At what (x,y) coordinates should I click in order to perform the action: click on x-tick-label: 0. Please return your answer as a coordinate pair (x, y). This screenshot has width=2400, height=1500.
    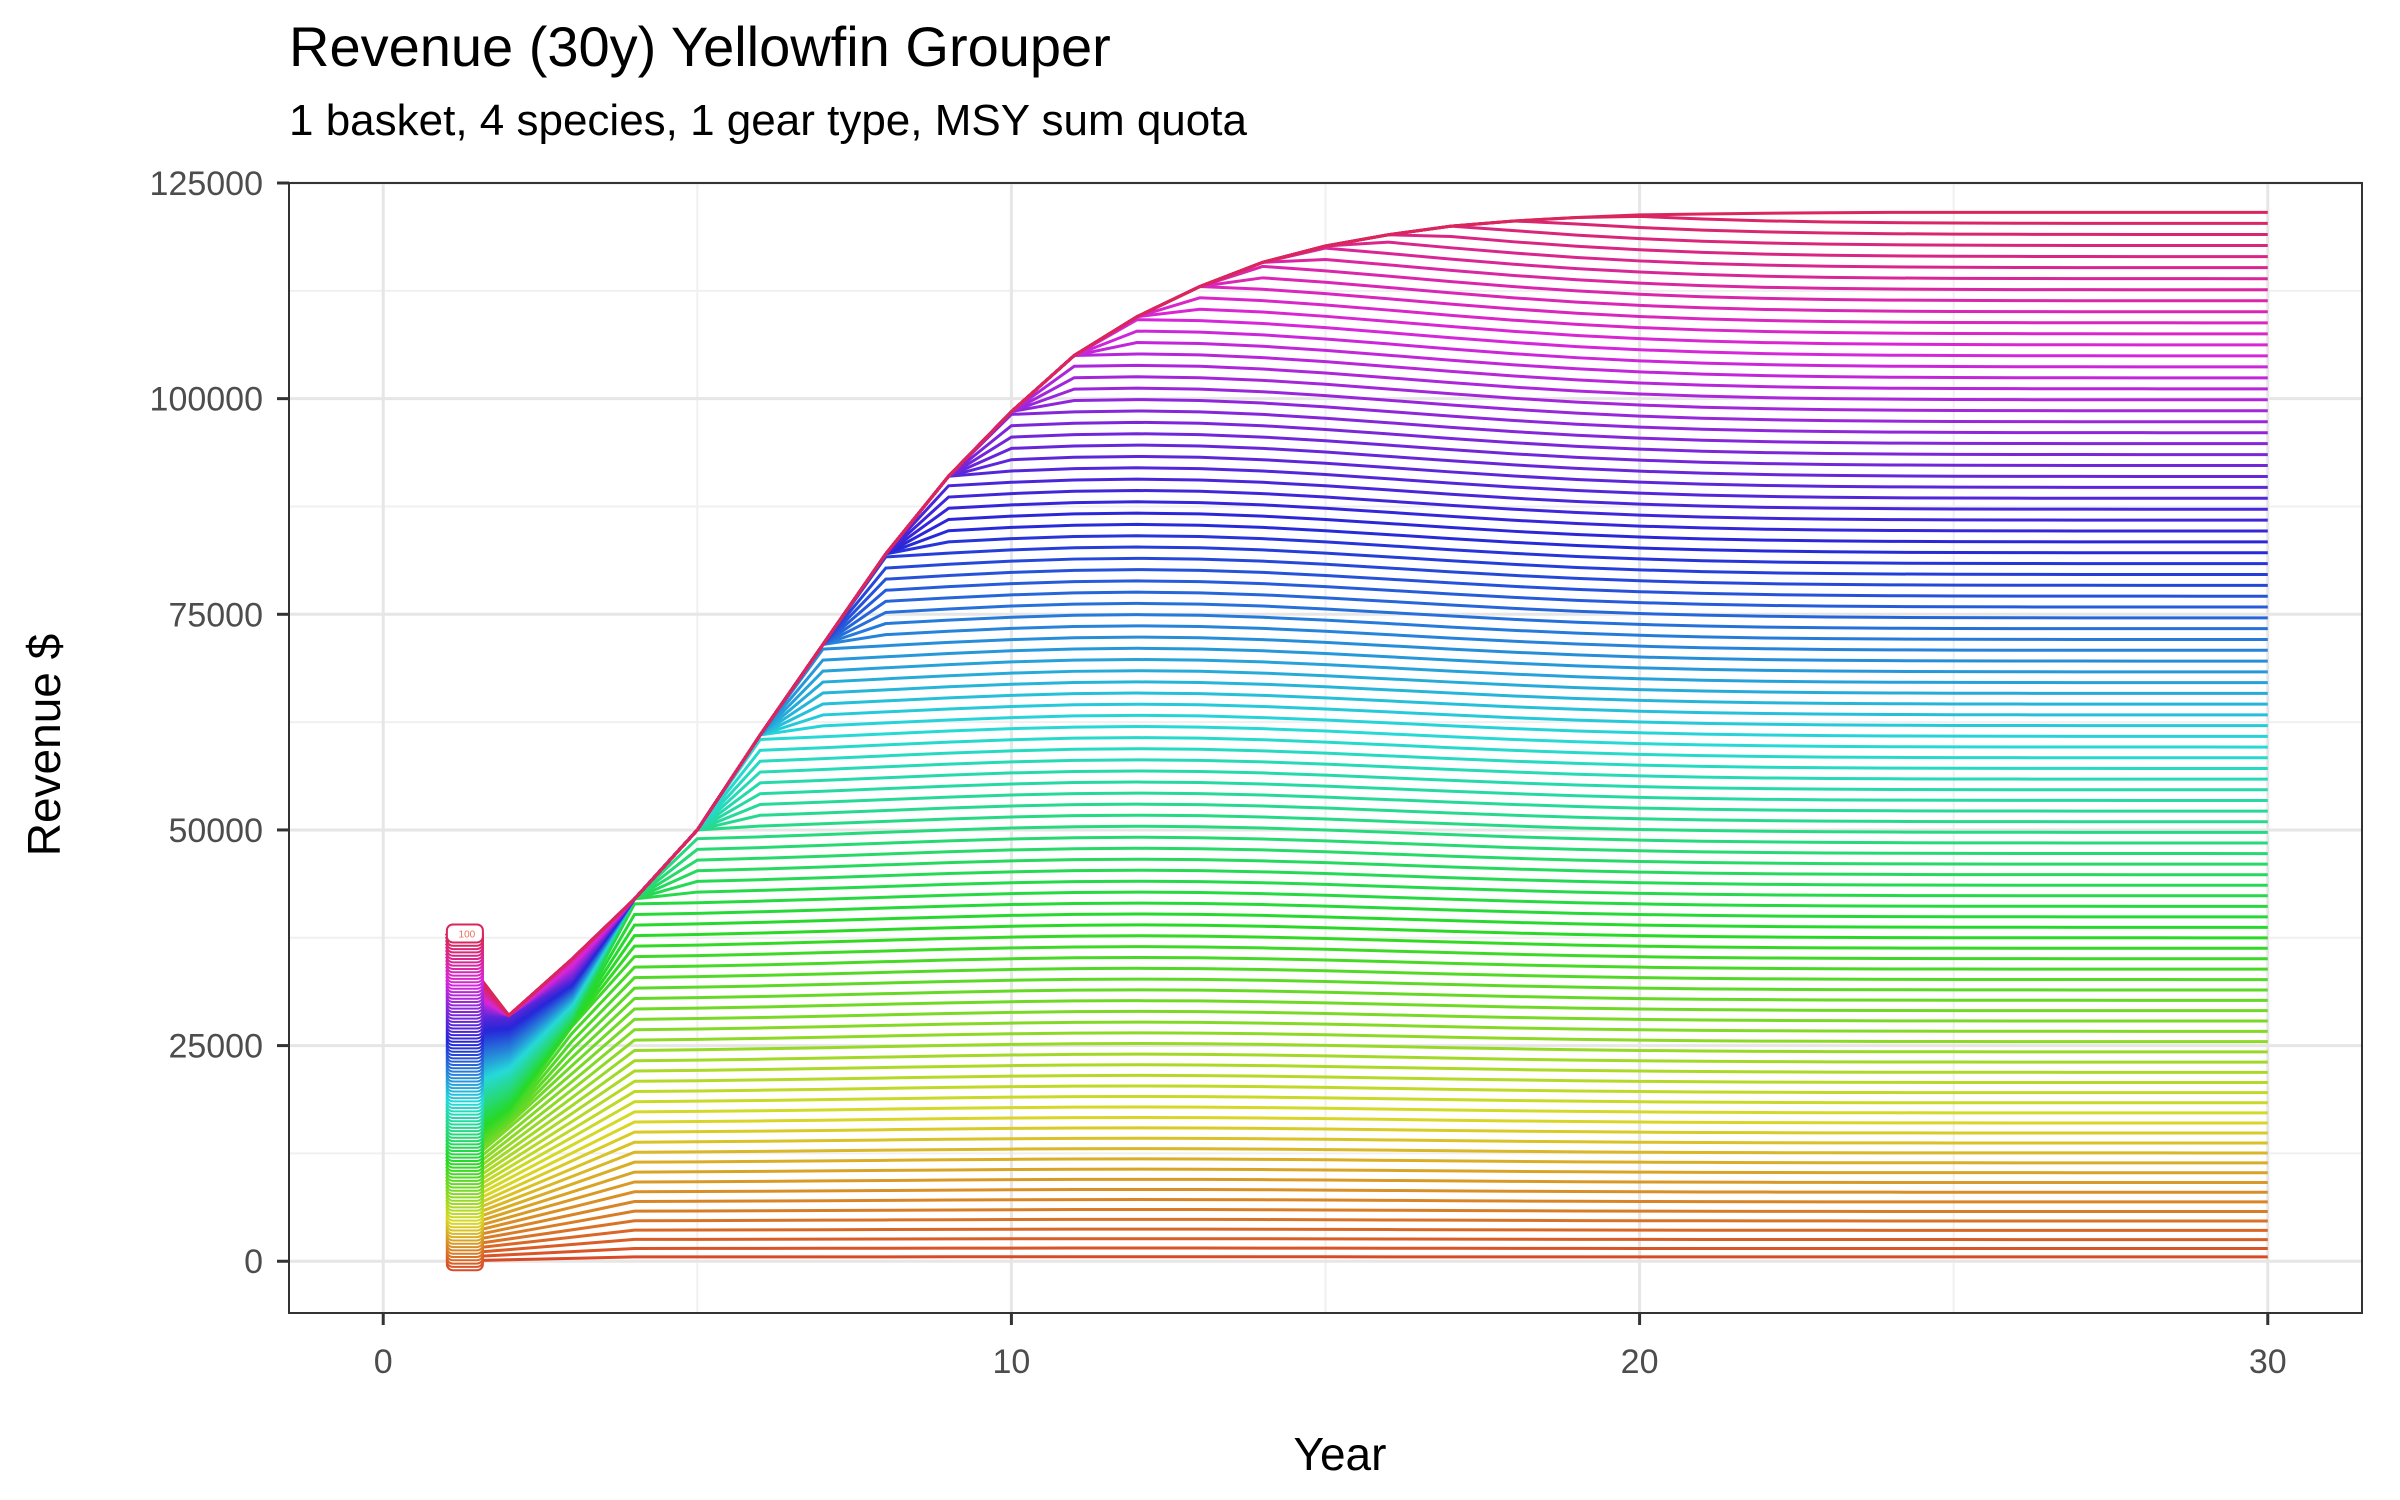
    Looking at the image, I should click on (383, 1362).